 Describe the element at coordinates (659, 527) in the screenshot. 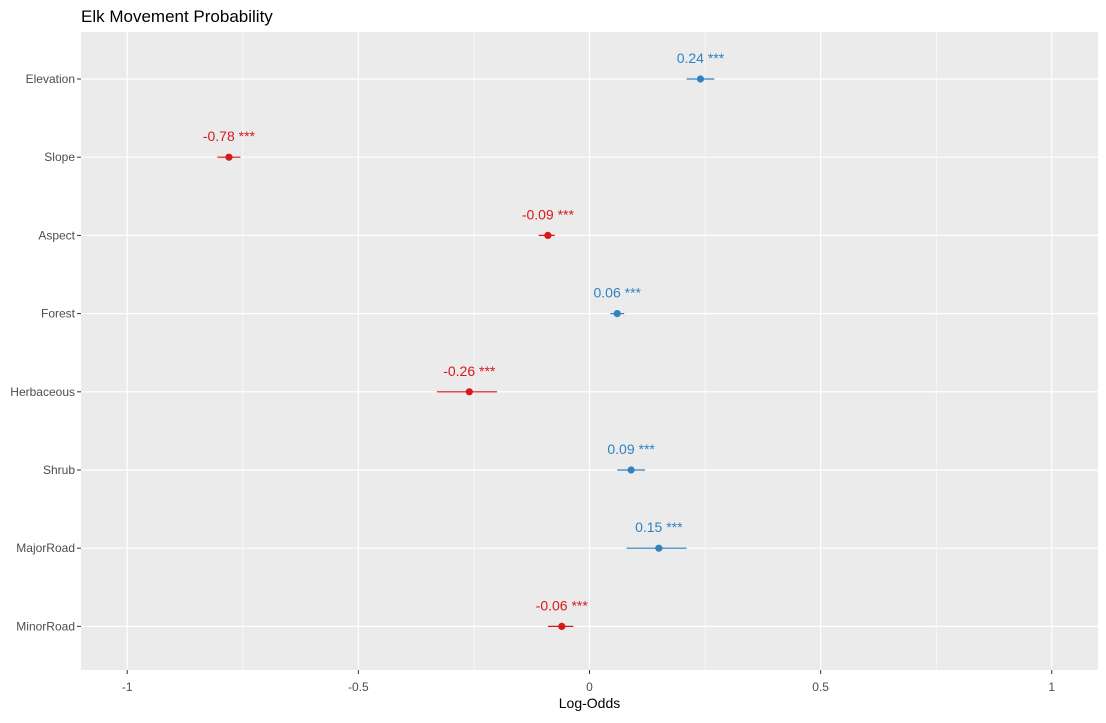

I see `data-label: 0.15 ***` at that location.